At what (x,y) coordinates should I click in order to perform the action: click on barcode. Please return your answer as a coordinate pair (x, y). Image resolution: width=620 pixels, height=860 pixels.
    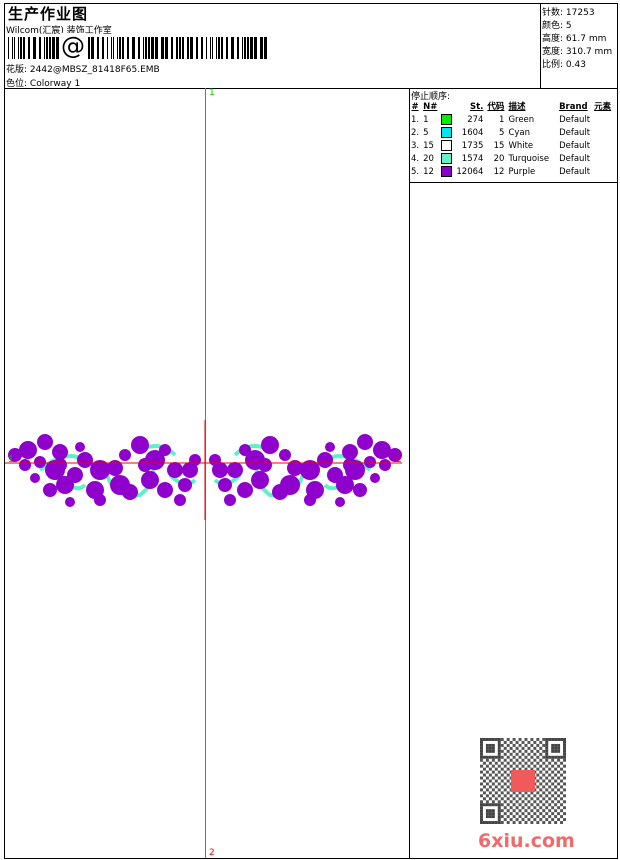
    Looking at the image, I should click on (137, 48).